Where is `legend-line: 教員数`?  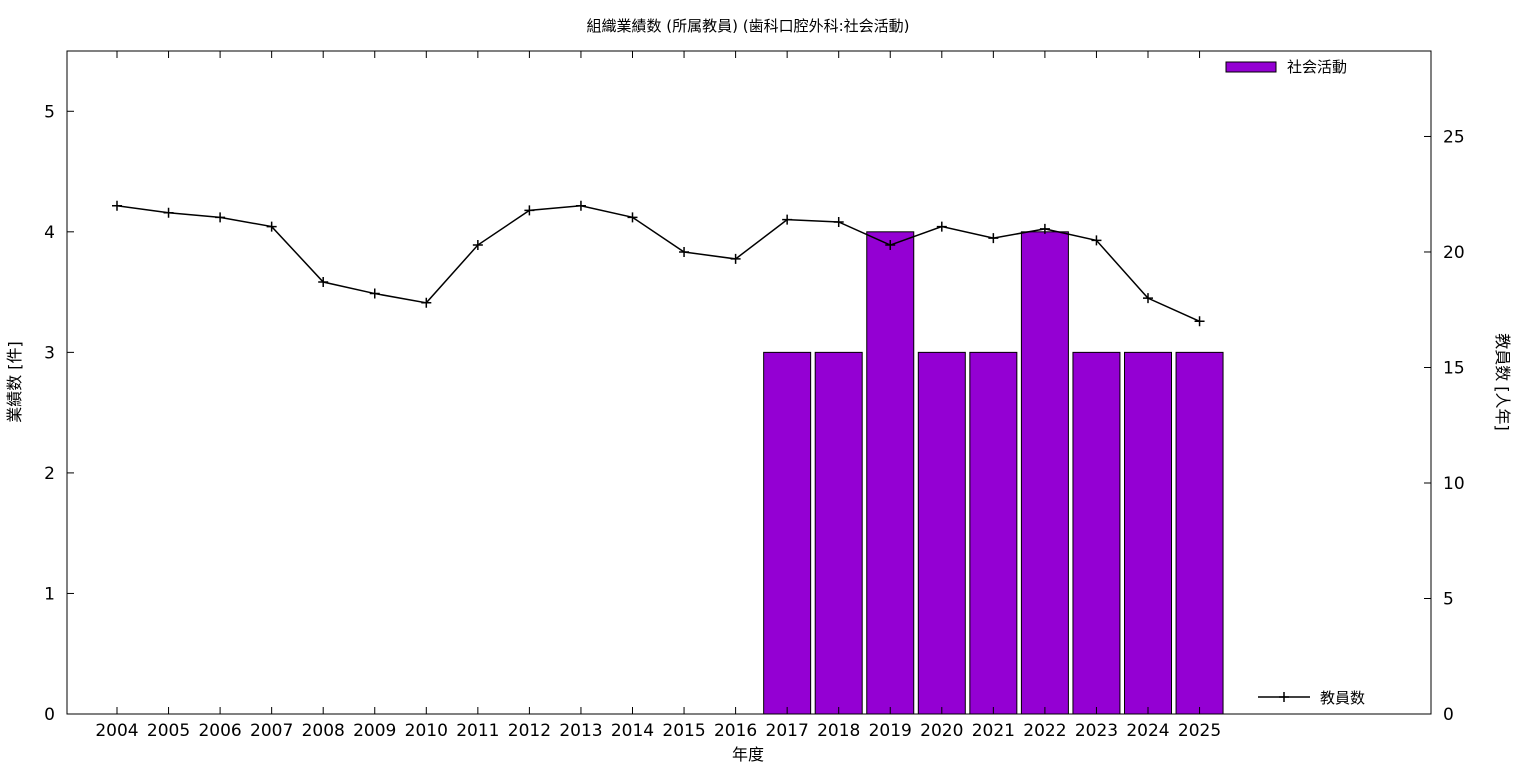
legend-line: 教員数 is located at coordinates (1311, 698).